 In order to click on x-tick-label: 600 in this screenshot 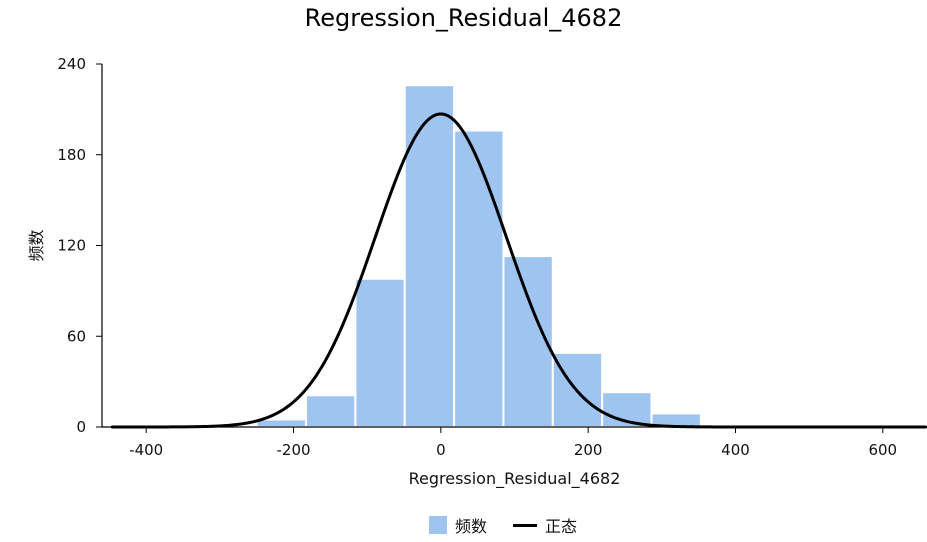, I will do `click(882, 450)`.